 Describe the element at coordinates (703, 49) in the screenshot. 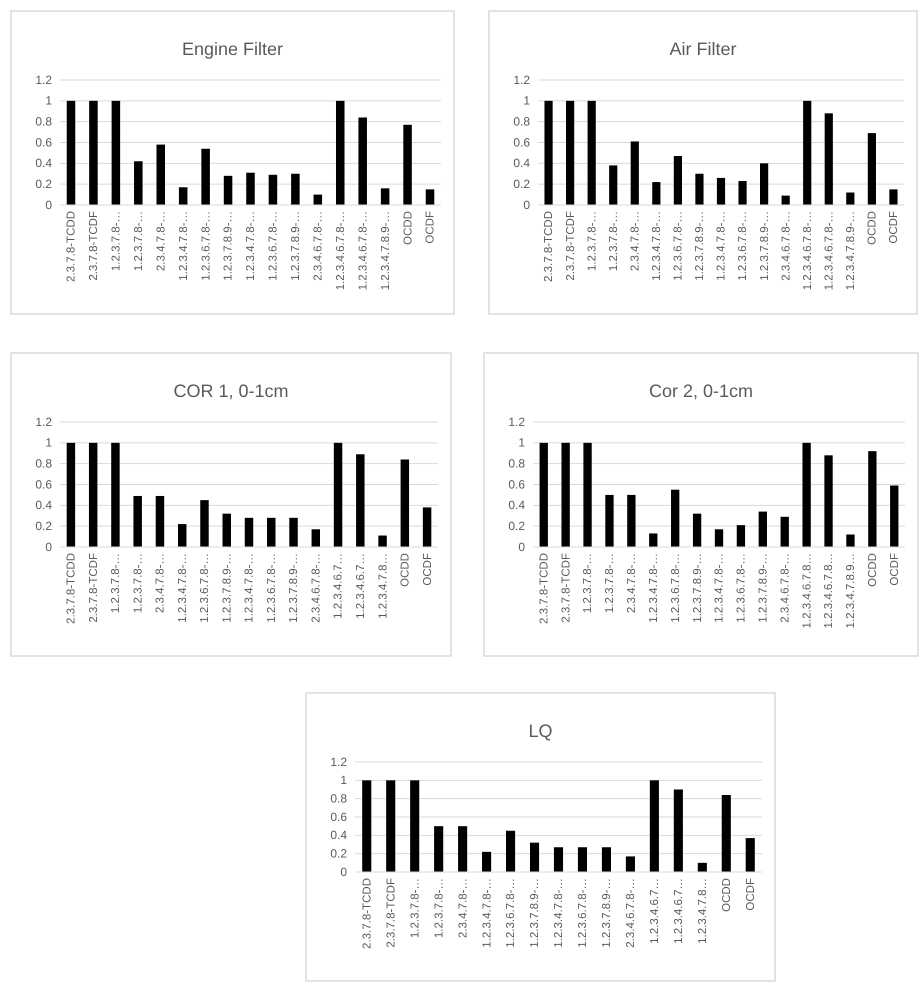

I see `chart-title: Air Filter` at that location.